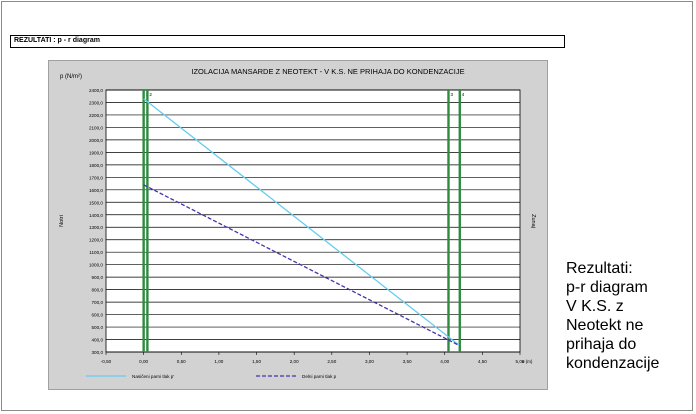 The width and height of the screenshot is (696, 414). I want to click on caption-line: kondenzacije, so click(613, 363).